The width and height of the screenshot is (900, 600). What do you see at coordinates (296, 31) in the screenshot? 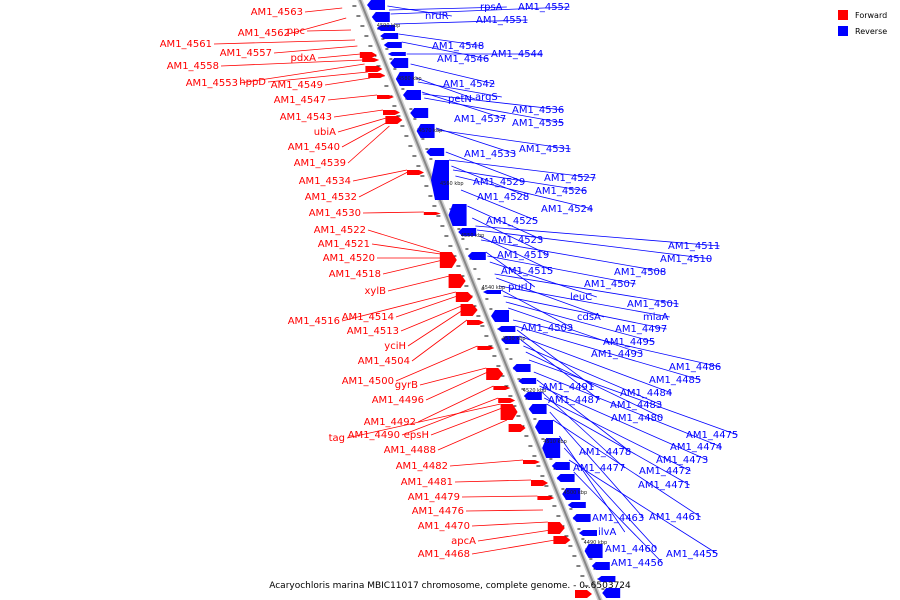
I see `forward-gene-label: ppc` at bounding box center [296, 31].